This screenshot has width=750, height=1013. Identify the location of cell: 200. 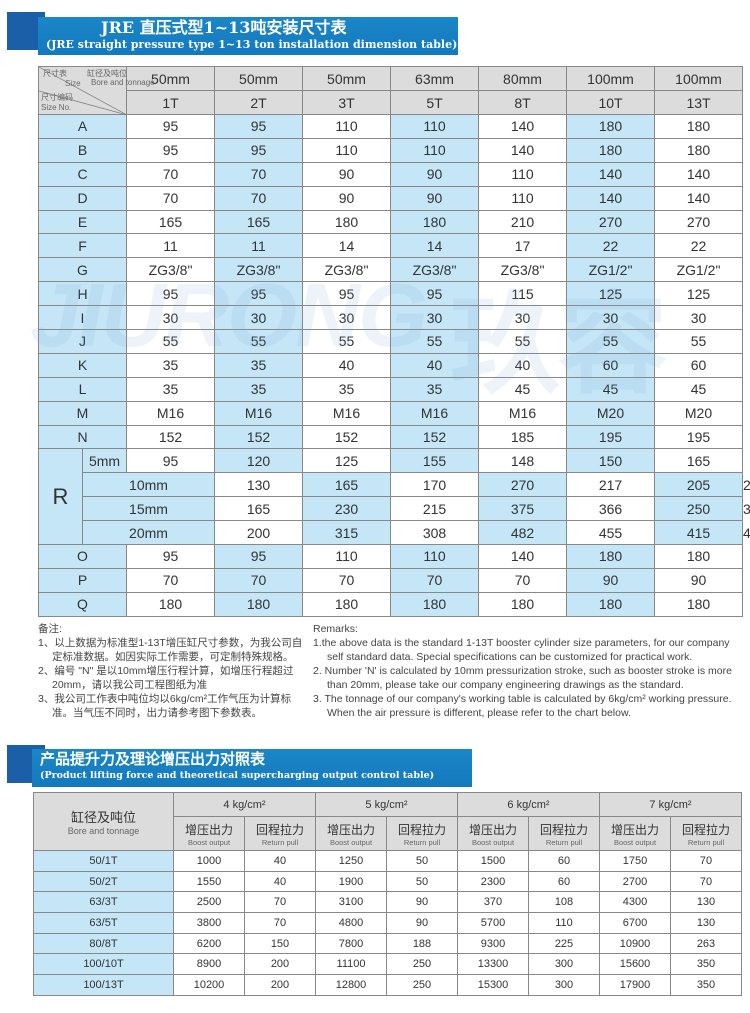
(280, 964).